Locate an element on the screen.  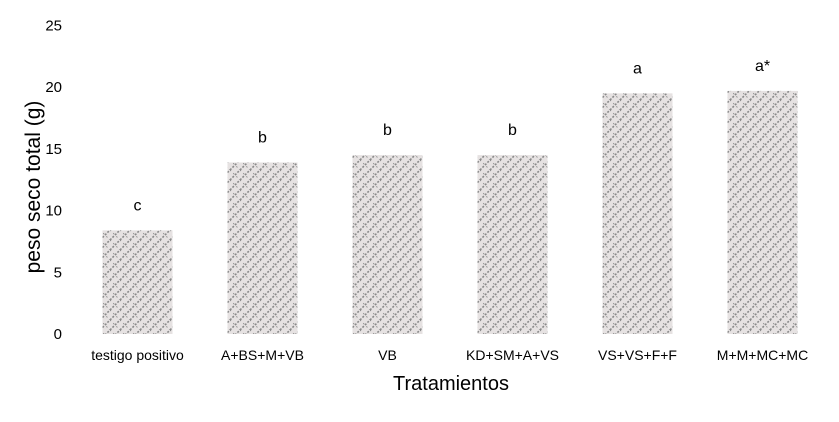
y-axis: 0 5 10 15 20 25 is located at coordinates (53, 181).